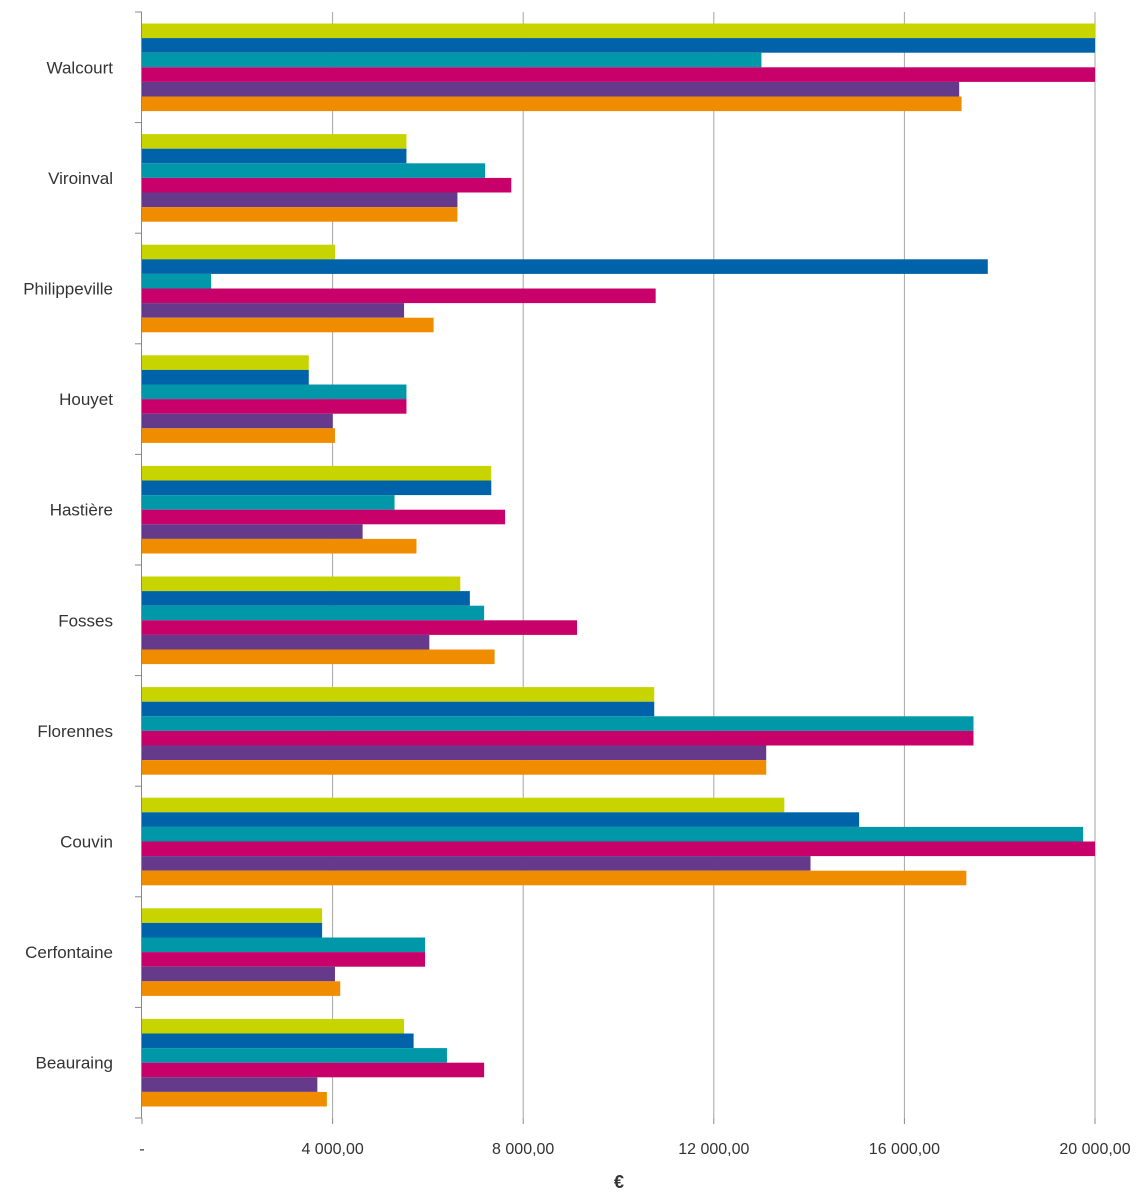 This screenshot has height=1204, width=1143. What do you see at coordinates (523, 1149) in the screenshot?
I see `x-tick-label: 8 000,00` at bounding box center [523, 1149].